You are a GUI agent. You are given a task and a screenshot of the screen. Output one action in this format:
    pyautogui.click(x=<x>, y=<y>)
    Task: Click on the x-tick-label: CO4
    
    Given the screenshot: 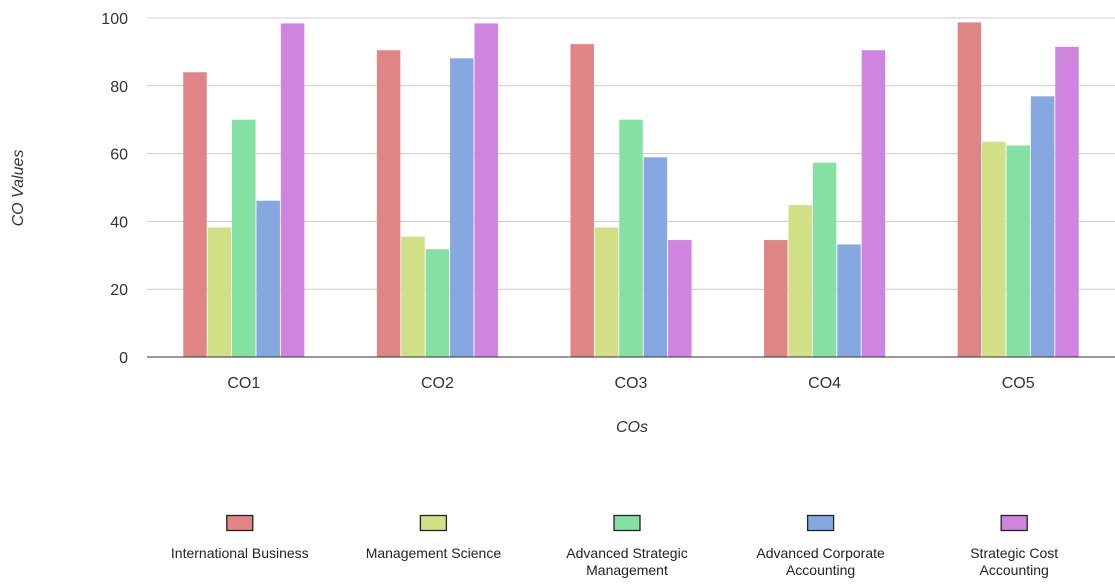 What is the action you would take?
    pyautogui.click(x=824, y=383)
    